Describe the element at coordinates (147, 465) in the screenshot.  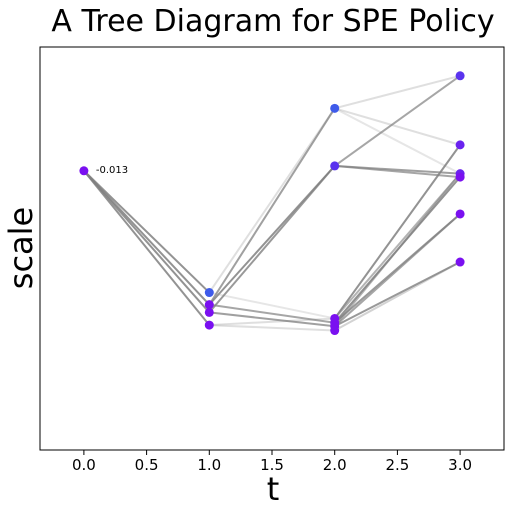
I see `x-tick-label: 0.5` at that location.